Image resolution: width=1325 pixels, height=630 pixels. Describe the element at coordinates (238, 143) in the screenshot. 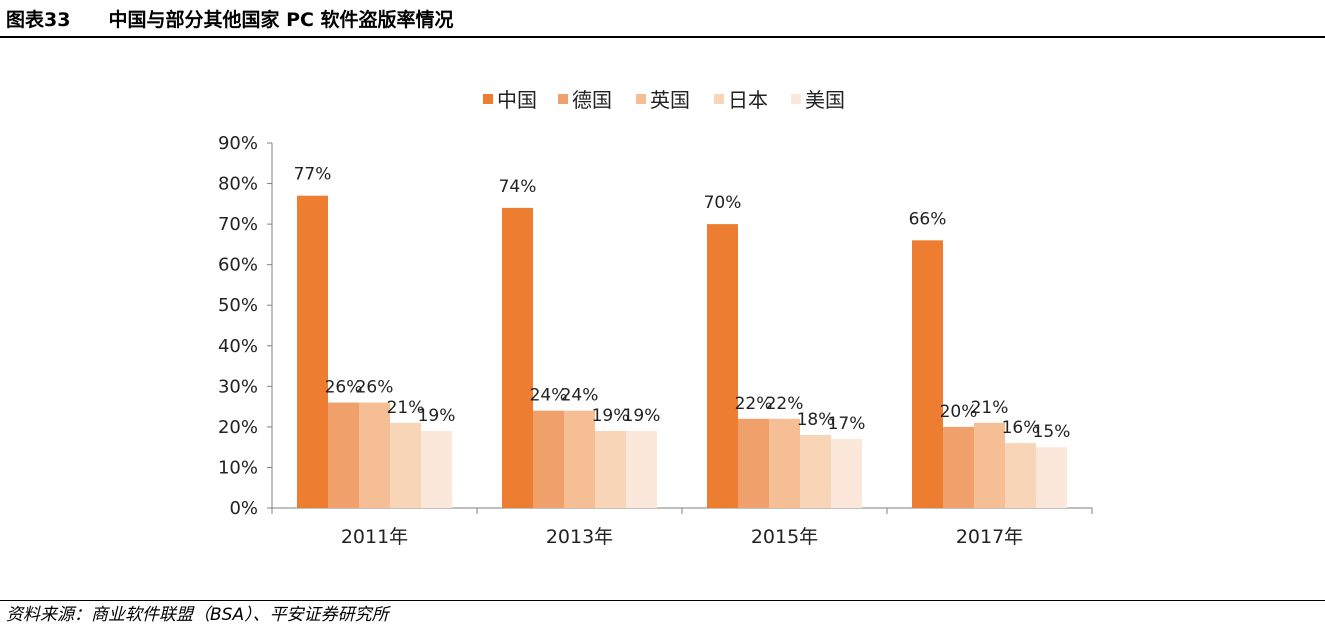

I see `y-tick-label: 90%` at that location.